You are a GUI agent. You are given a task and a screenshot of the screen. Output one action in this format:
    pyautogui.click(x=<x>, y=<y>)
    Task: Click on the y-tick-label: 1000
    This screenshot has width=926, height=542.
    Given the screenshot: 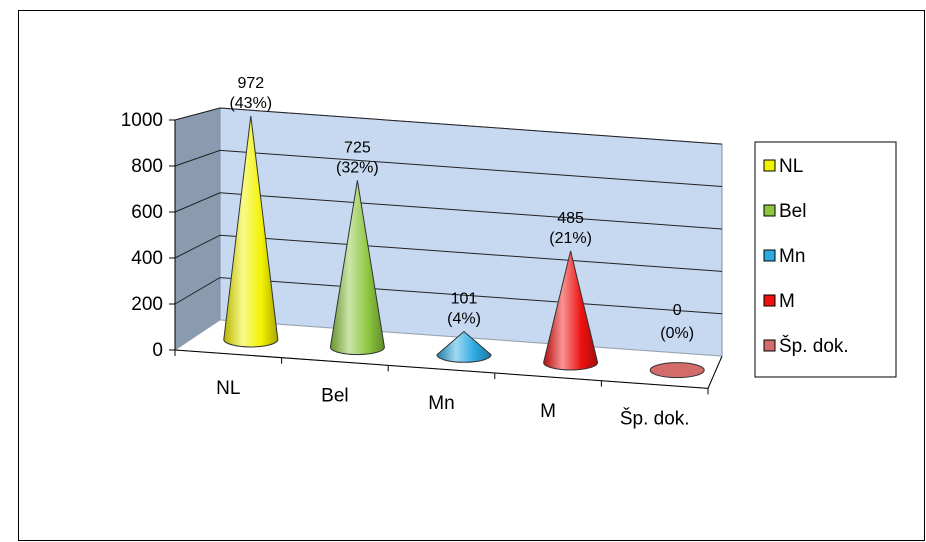 What is the action you would take?
    pyautogui.click(x=142, y=120)
    